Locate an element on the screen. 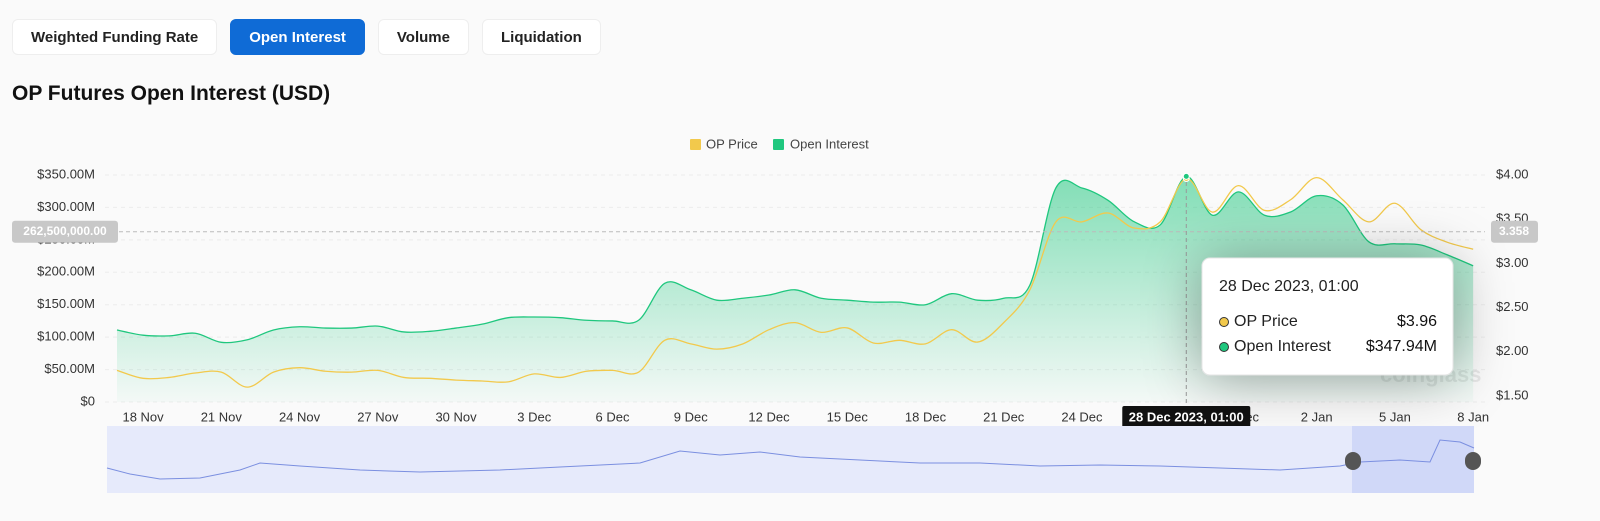 Image resolution: width=1600 pixels, height=521 pixels. tooltip-name: Open Interest is located at coordinates (1283, 346).